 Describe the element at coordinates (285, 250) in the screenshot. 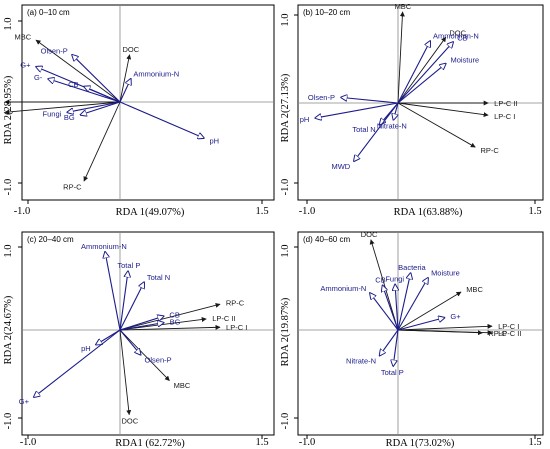

I see `panel-d-ytick-max: 1.0` at that location.